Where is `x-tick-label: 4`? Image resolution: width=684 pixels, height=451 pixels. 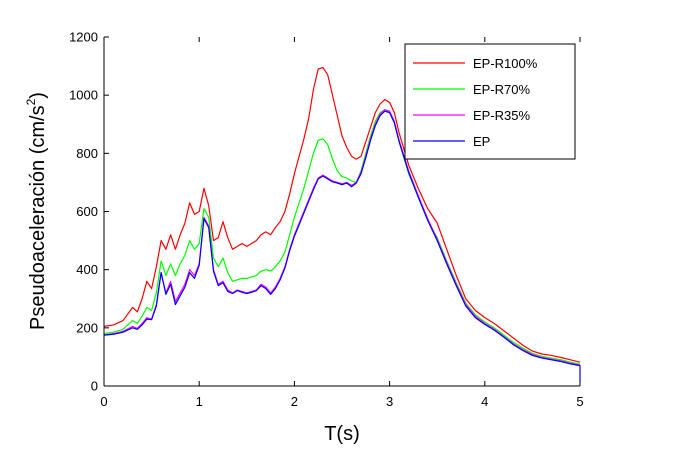 x-tick-label: 4 is located at coordinates (484, 401).